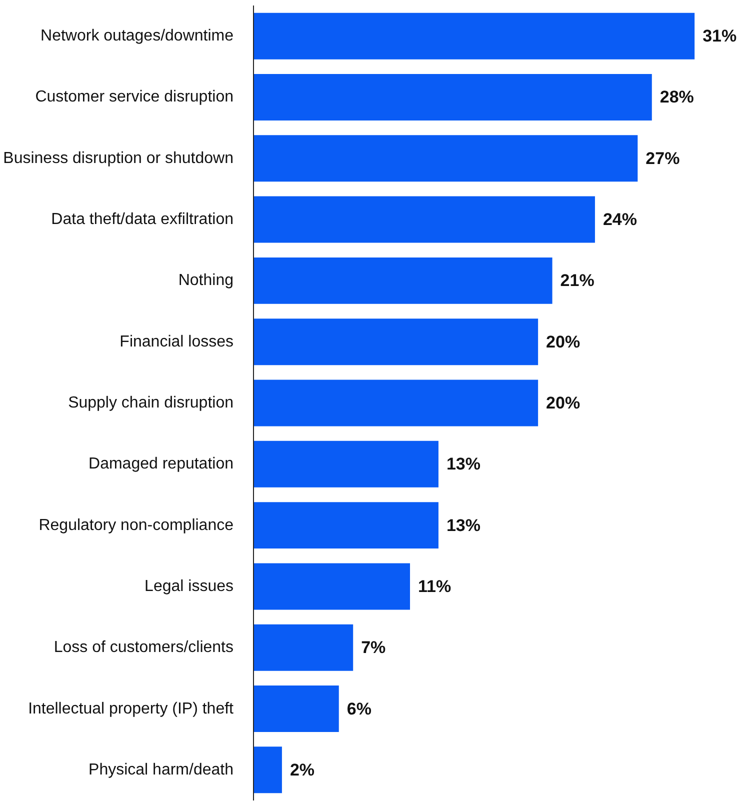  What do you see at coordinates (161, 769) in the screenshot?
I see `y-tick-label: Physical harm/death` at bounding box center [161, 769].